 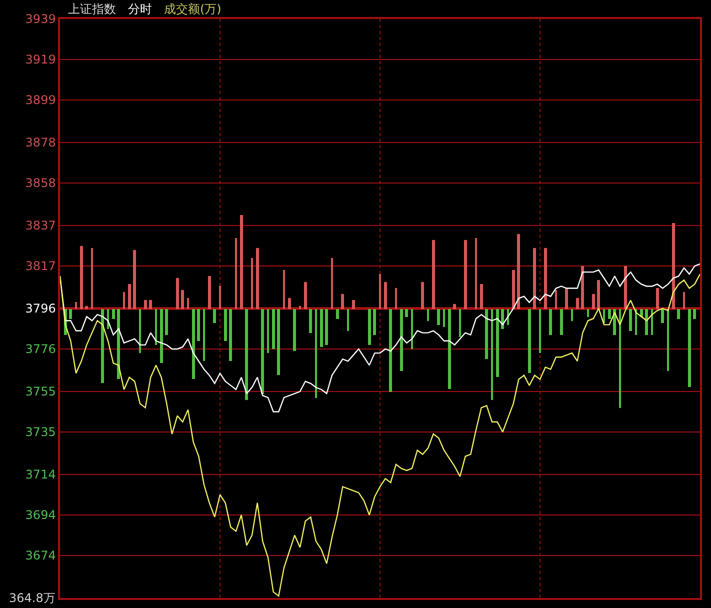 I want to click on text: 成交额(万), so click(x=193, y=9).